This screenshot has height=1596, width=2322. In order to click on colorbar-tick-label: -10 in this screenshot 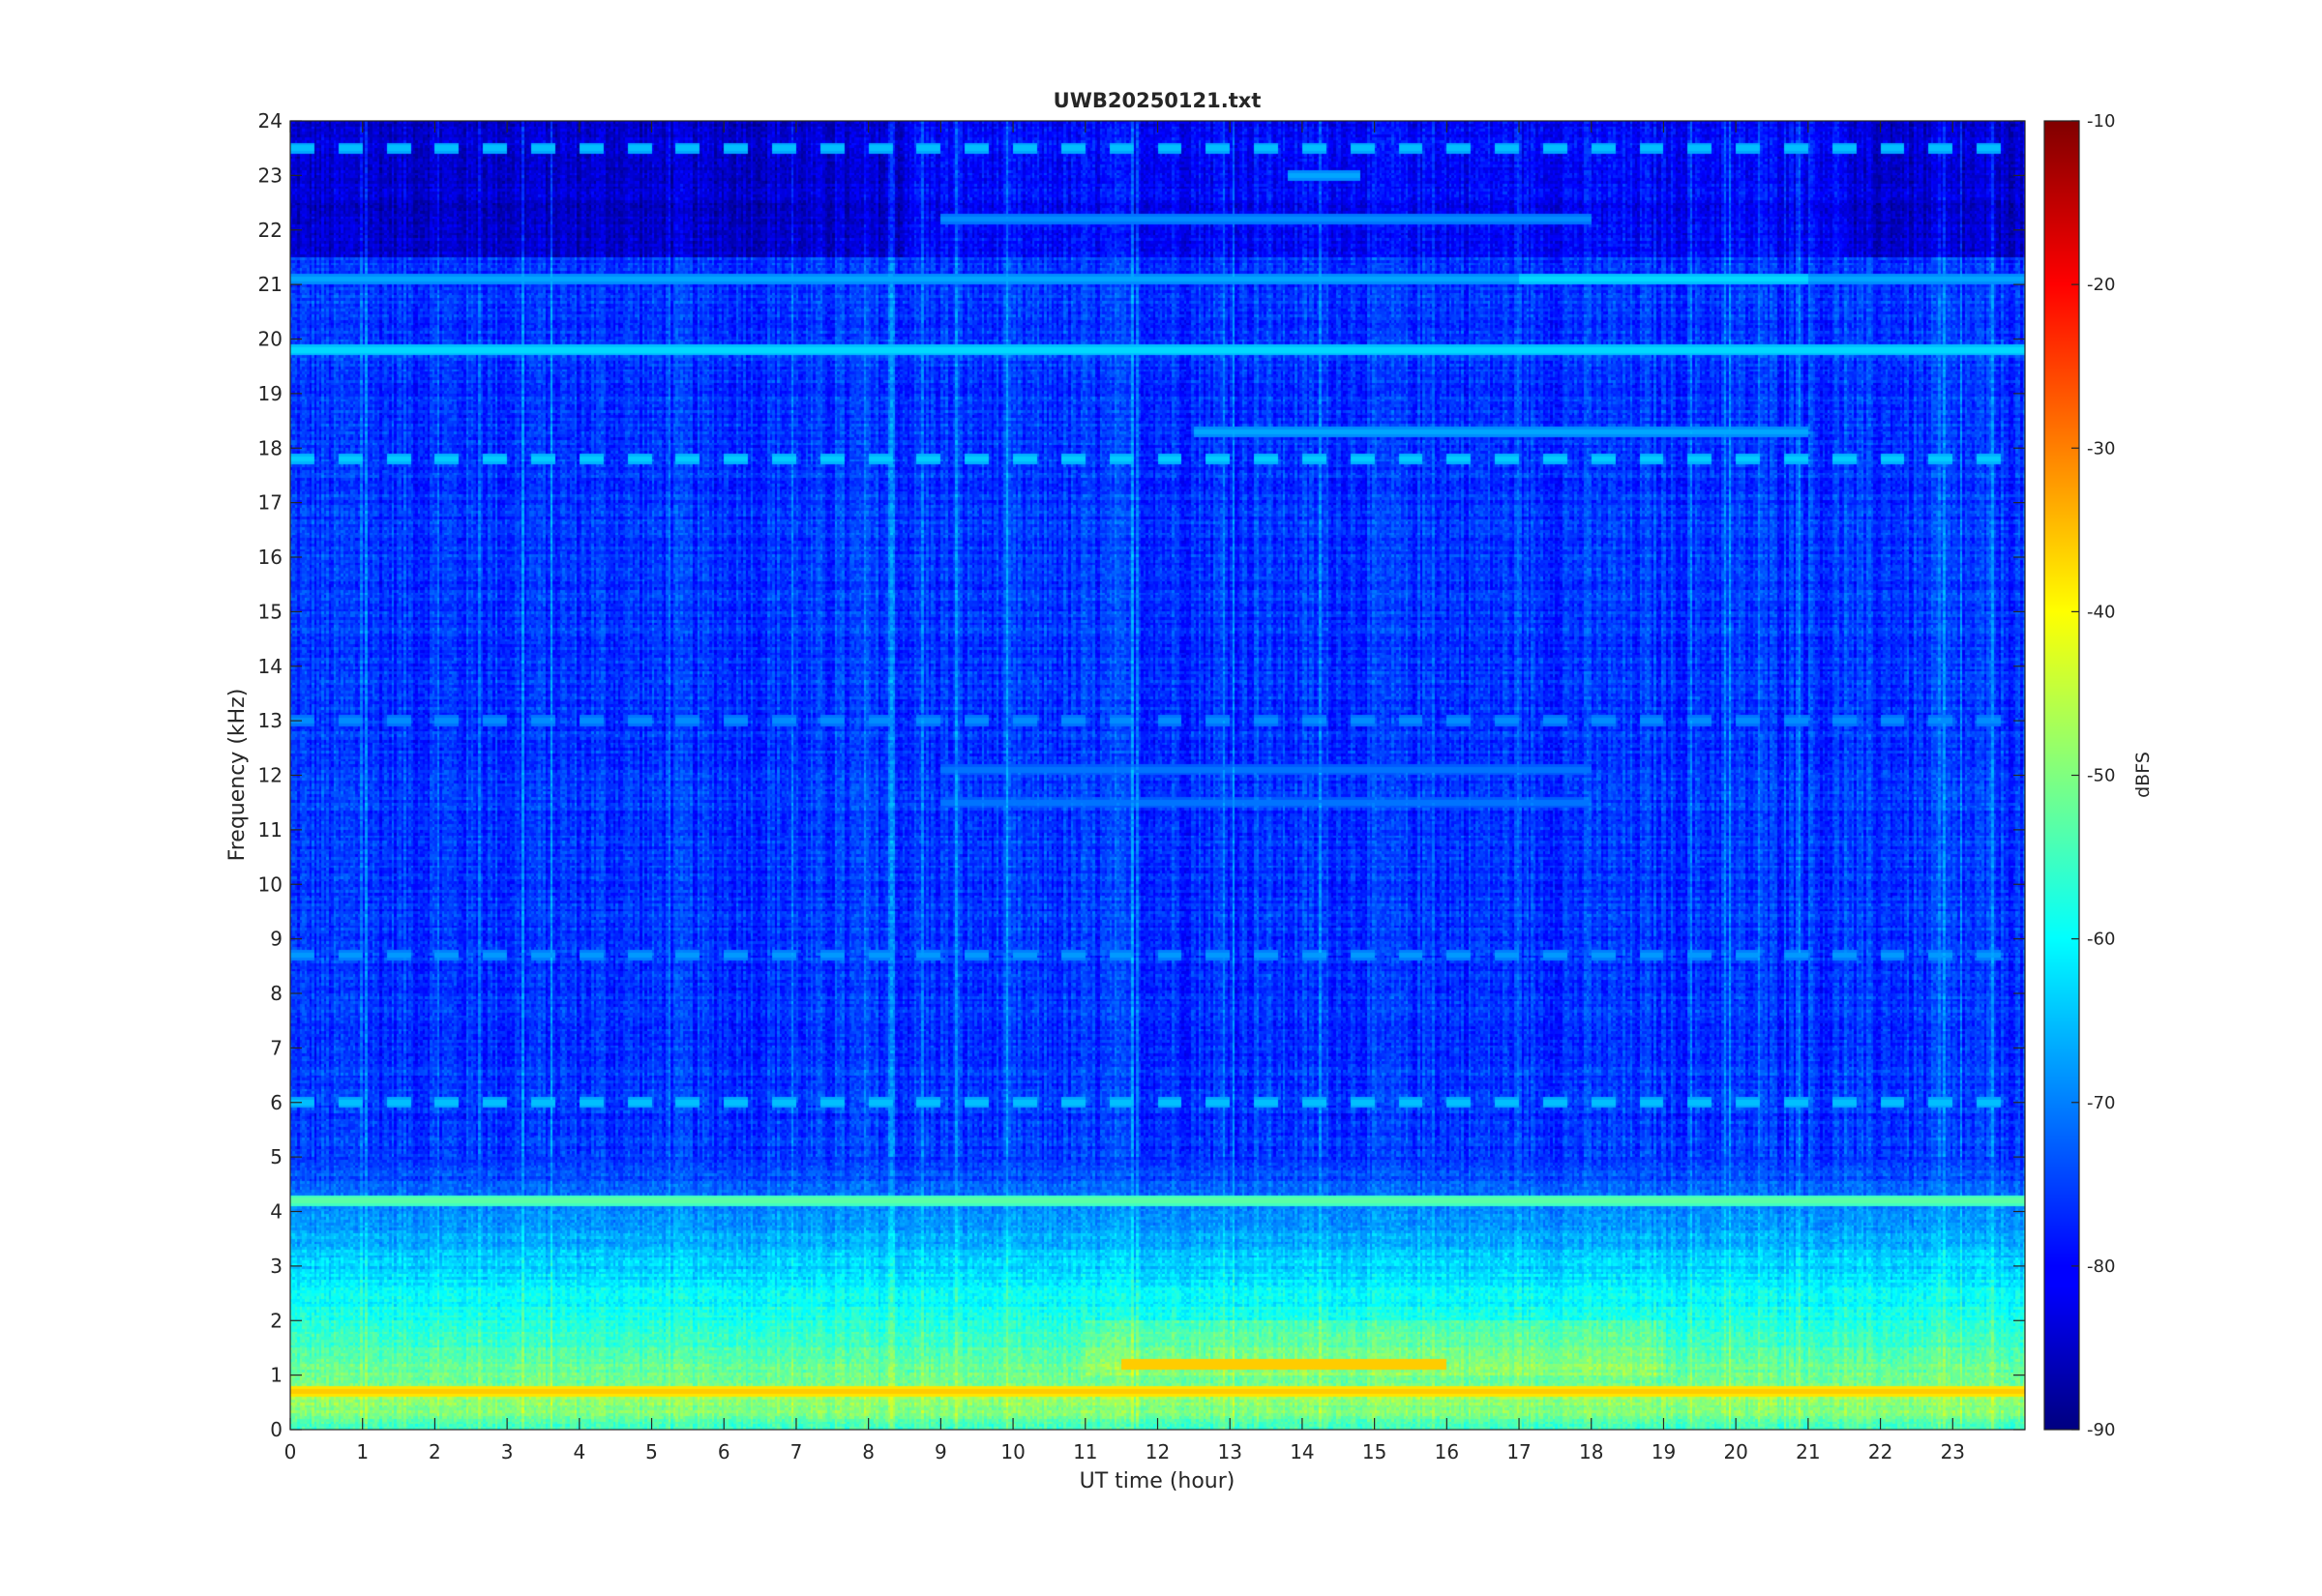, I will do `click(2101, 121)`.